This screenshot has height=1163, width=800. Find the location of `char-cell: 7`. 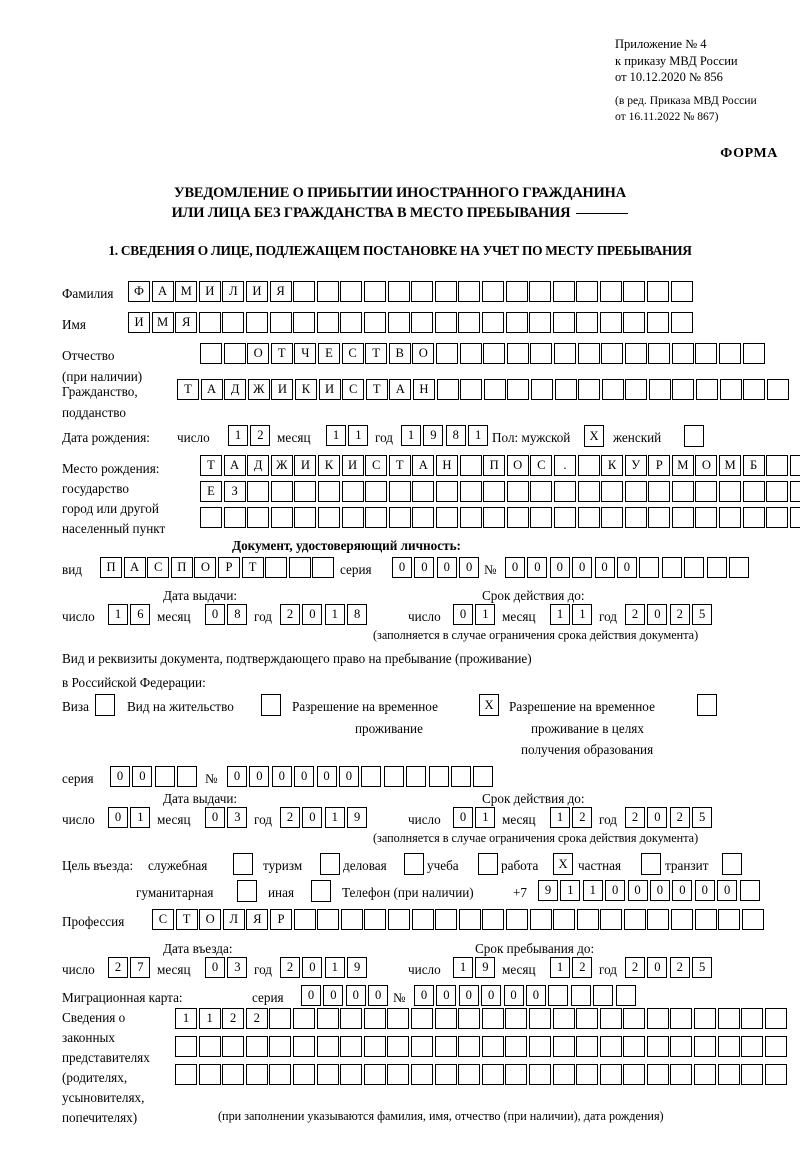

char-cell: 7 is located at coordinates (140, 967).